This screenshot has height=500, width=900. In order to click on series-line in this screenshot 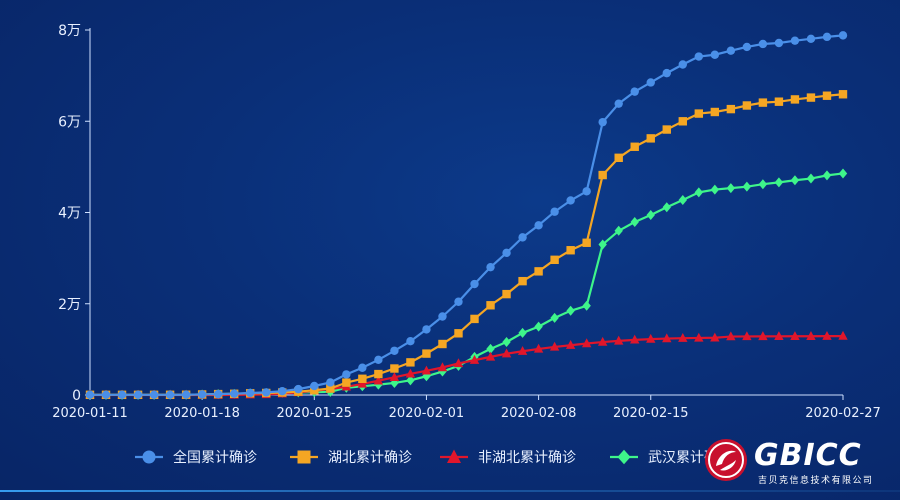, I will do `click(467, 365)`.